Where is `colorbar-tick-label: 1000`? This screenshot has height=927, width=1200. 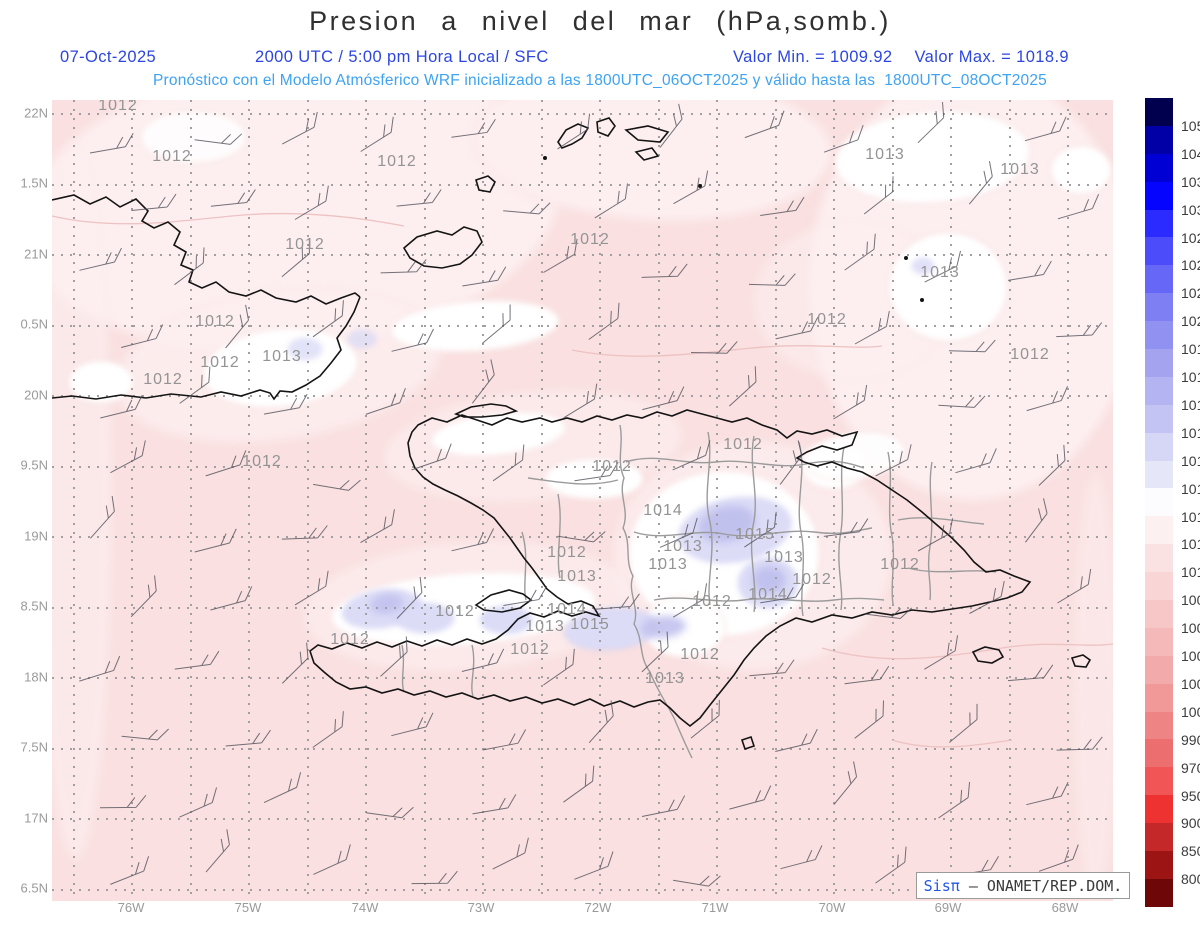
colorbar-tick-label: 1000 is located at coordinates (1190, 711).